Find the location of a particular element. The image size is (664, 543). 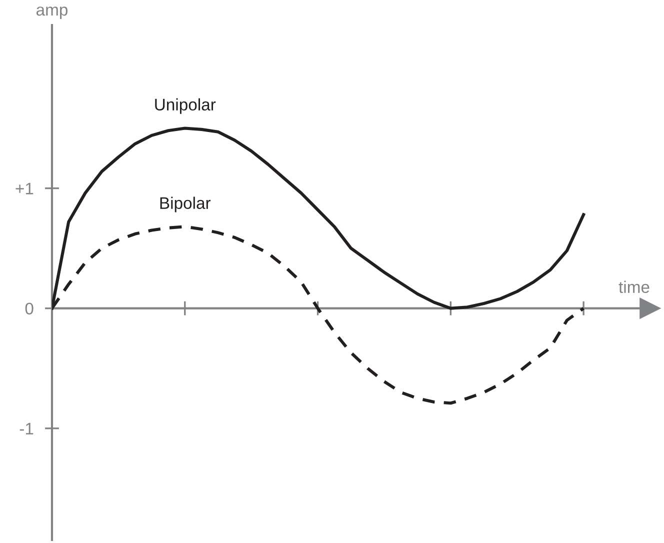

y-axis-title: amp is located at coordinates (52, 12).